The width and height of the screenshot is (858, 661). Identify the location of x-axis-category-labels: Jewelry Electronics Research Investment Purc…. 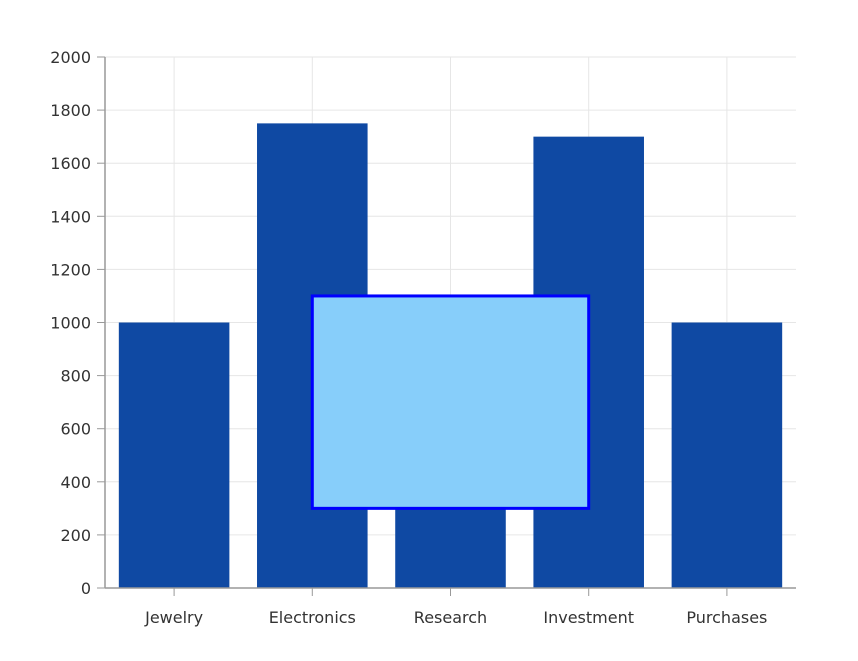
(455, 617).